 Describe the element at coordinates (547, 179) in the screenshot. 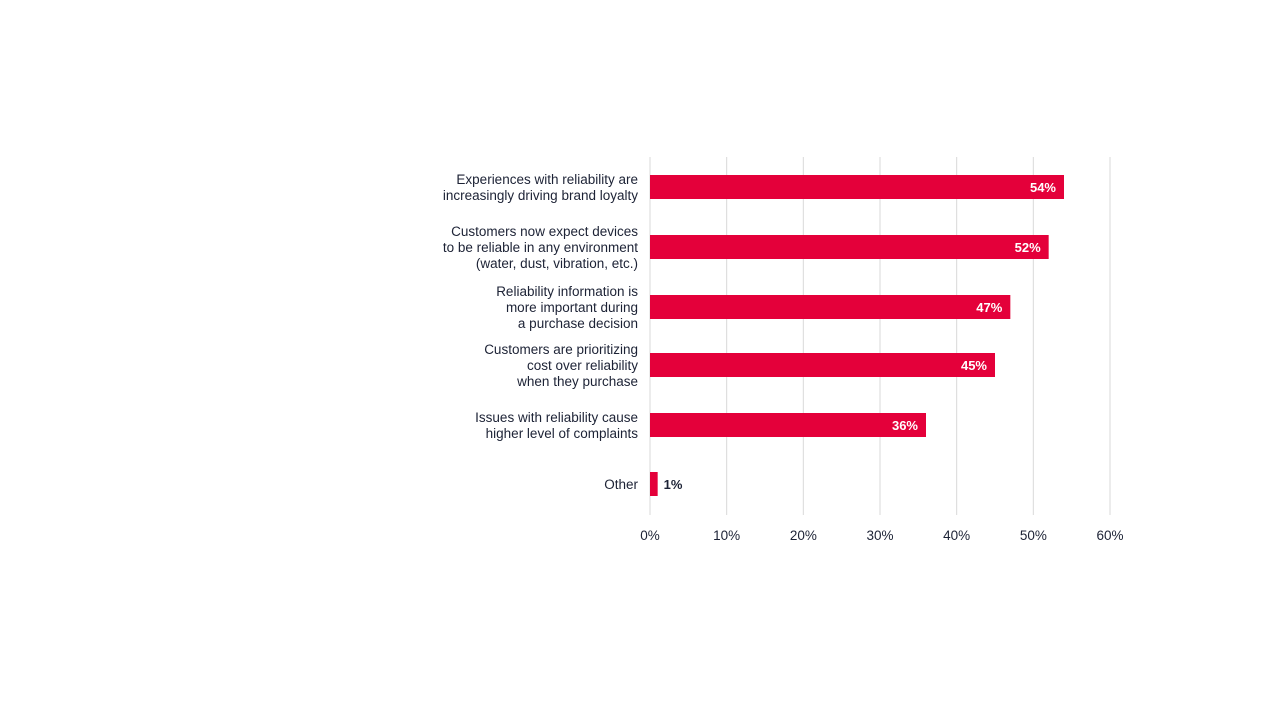

I see `category-label: Experiences with reliability are` at that location.